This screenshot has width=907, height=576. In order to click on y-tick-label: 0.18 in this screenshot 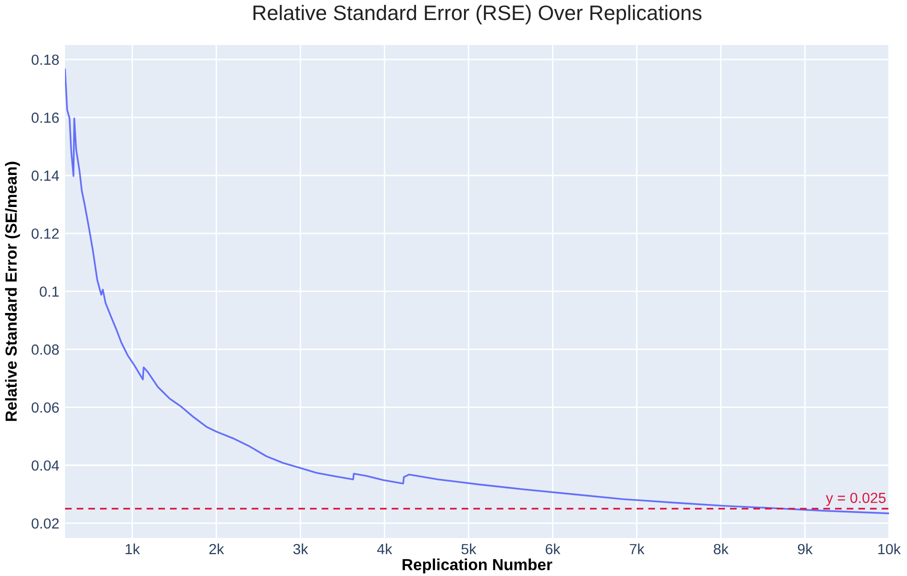, I will do `click(45, 59)`.